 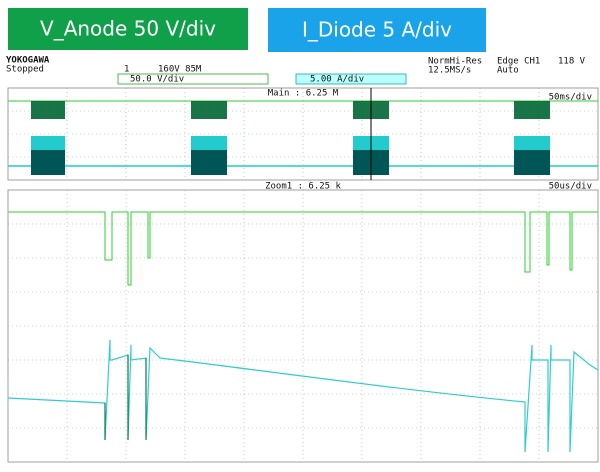 I want to click on brand: YOKOGAWA, so click(x=28, y=61).